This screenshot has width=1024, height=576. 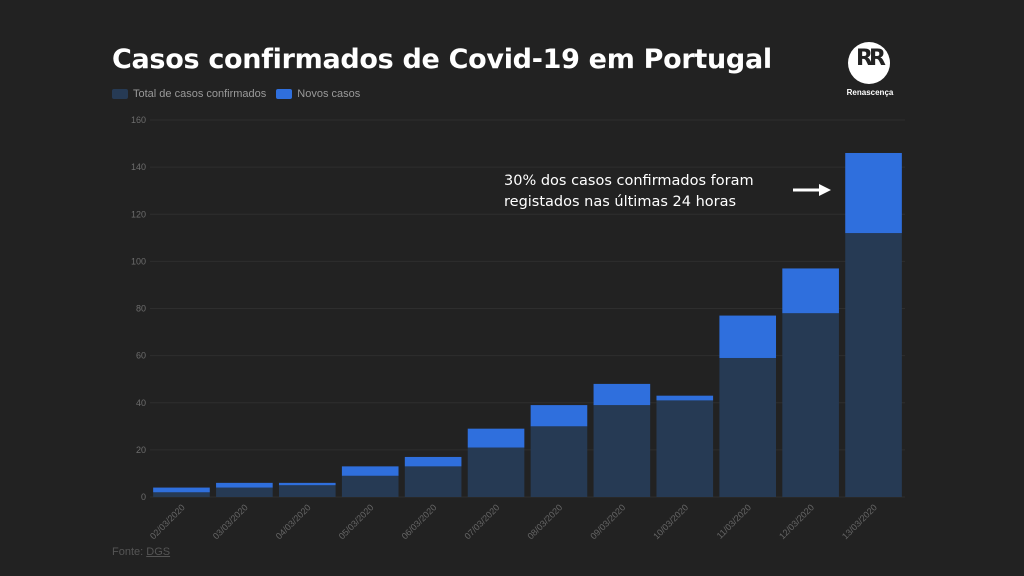 I want to click on annotation-line-1: 30% dos casos confirmados foram, so click(x=629, y=181).